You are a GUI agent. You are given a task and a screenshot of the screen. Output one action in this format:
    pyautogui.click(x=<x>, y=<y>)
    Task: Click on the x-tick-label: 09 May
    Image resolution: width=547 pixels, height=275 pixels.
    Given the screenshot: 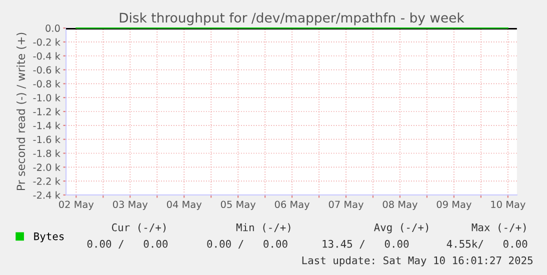 What is the action you would take?
    pyautogui.click(x=454, y=205)
    